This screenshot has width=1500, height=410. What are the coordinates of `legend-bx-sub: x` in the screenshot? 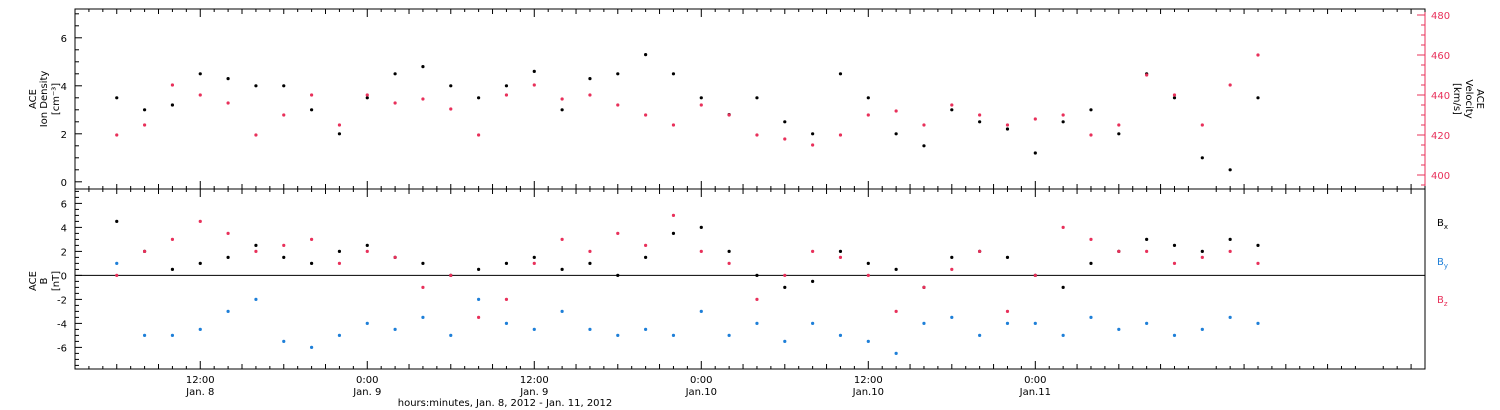 It's located at (1446, 227).